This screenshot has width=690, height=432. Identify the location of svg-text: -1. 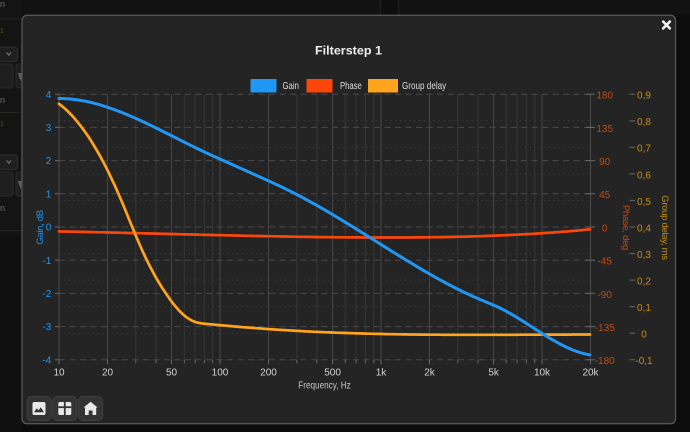
(46, 261).